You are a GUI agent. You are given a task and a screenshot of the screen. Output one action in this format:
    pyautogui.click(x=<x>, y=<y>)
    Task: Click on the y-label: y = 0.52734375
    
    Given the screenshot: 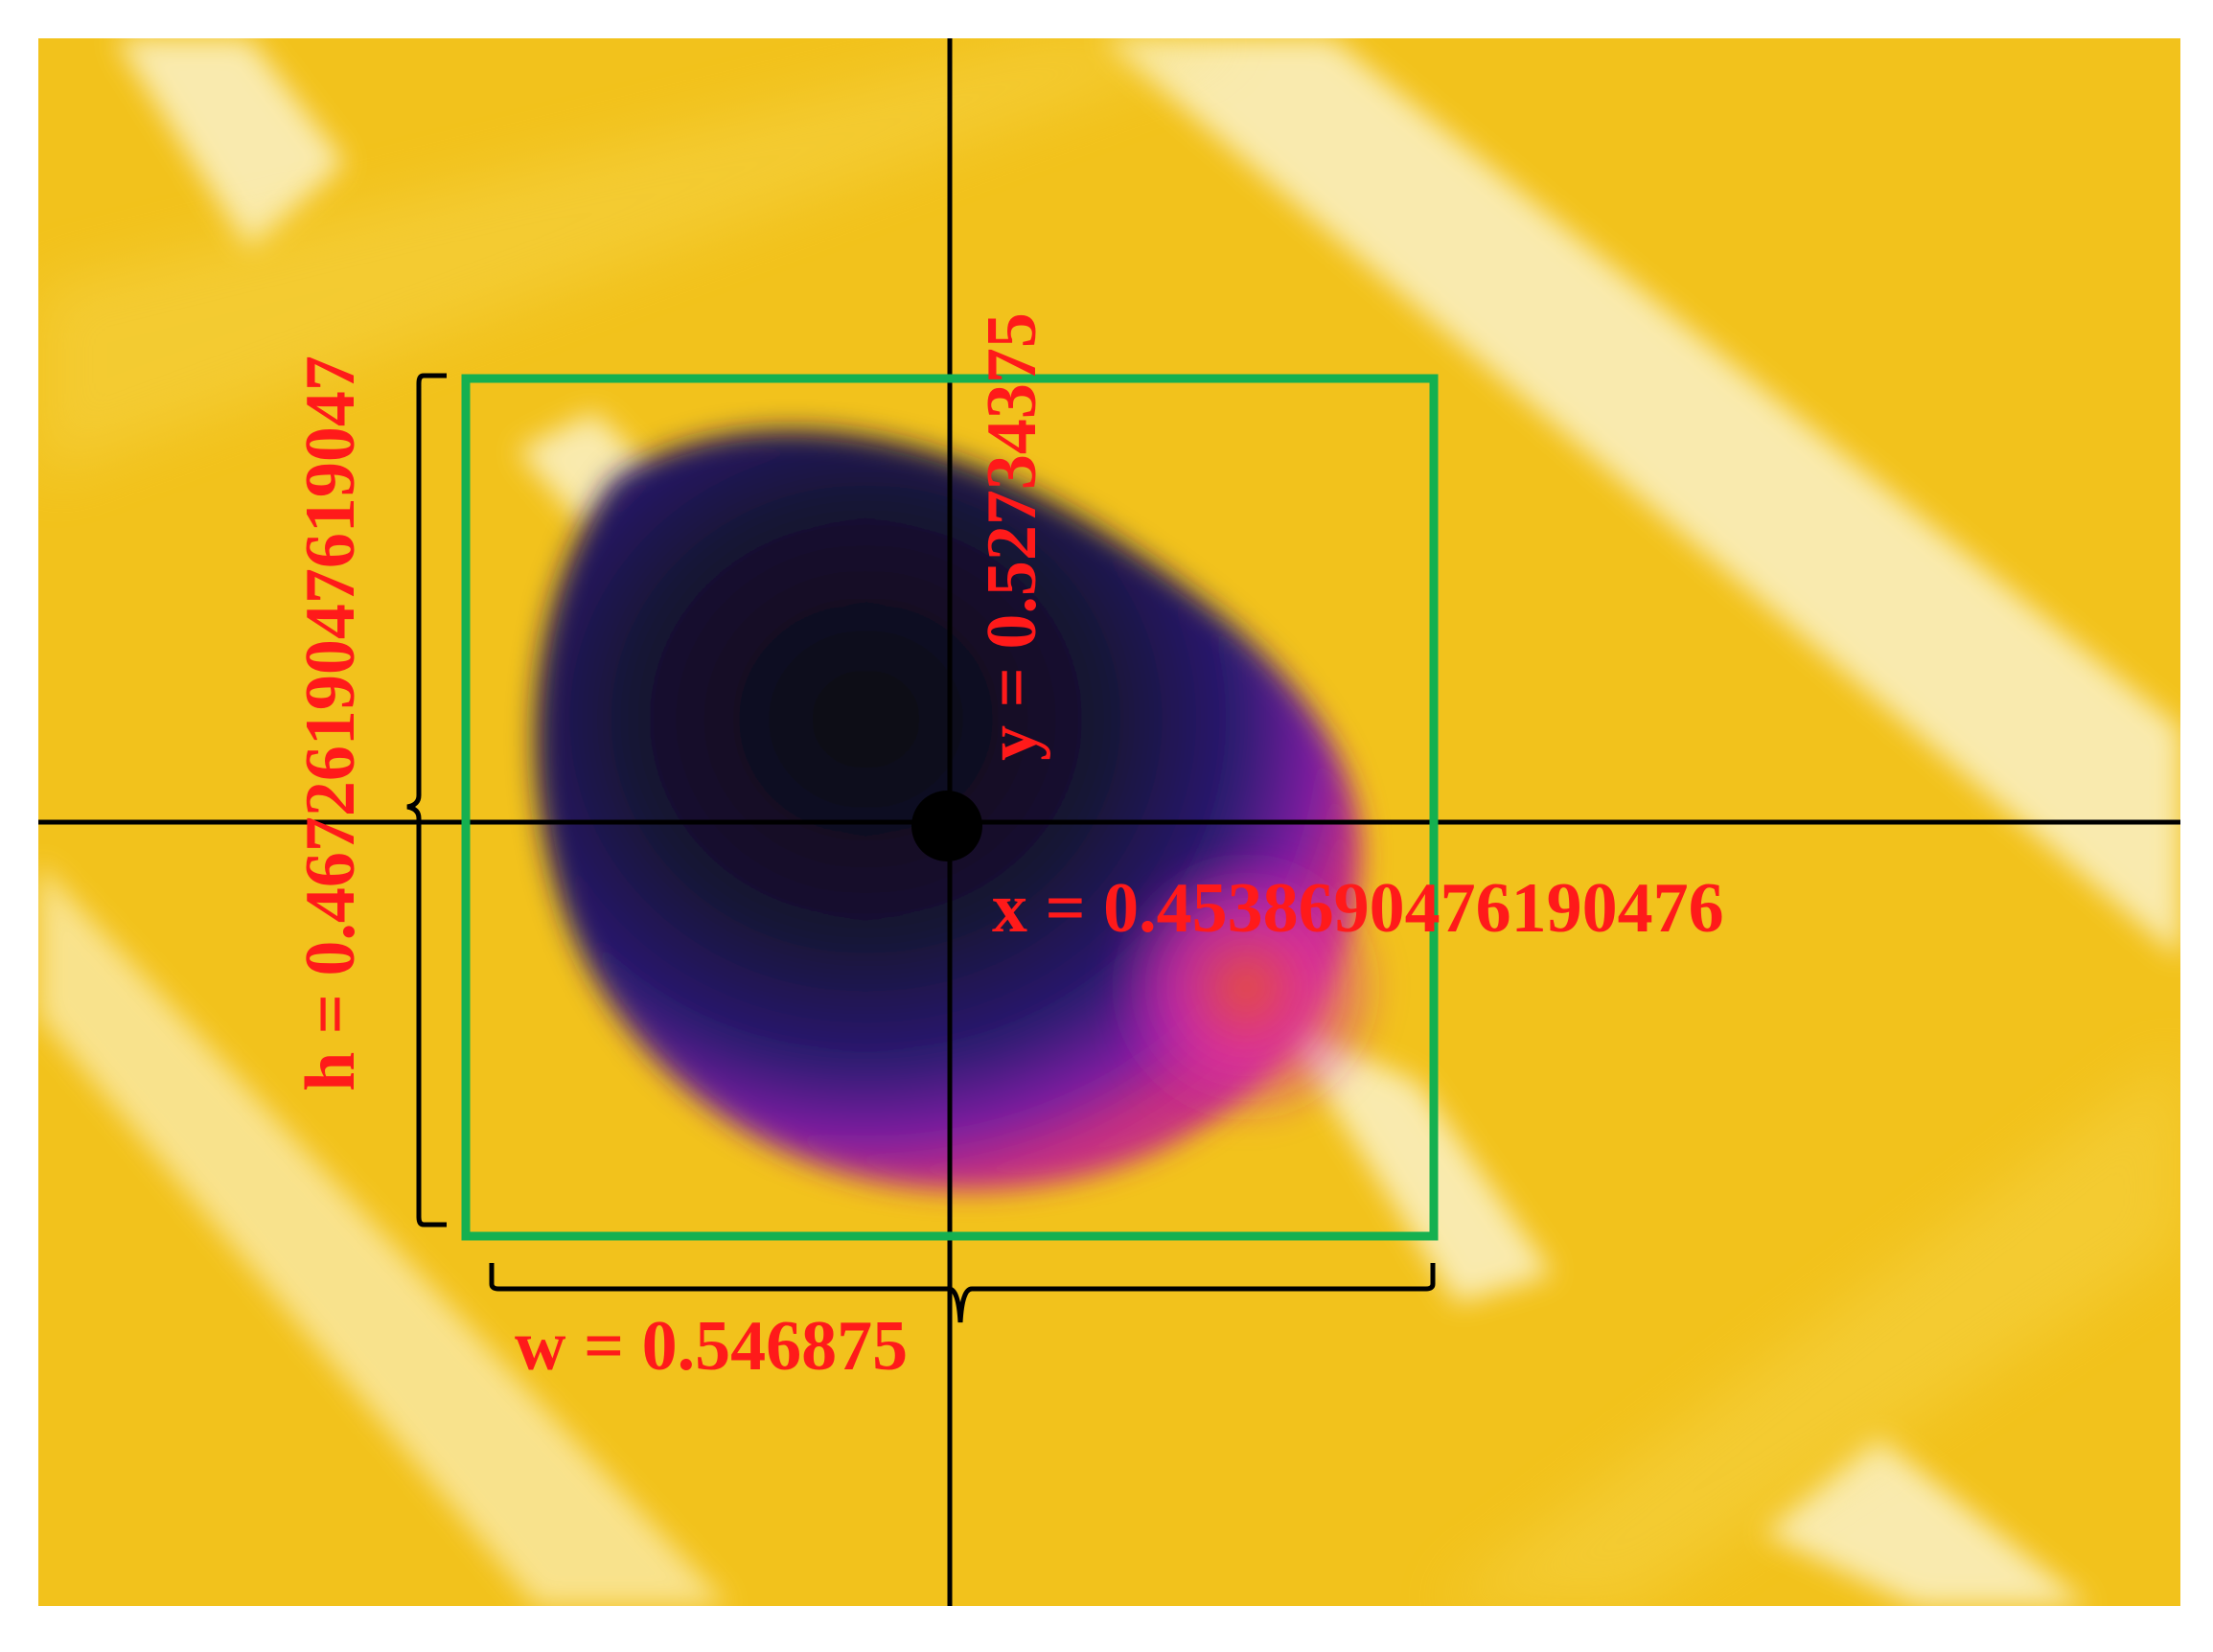 What is the action you would take?
    pyautogui.click(x=1012, y=536)
    